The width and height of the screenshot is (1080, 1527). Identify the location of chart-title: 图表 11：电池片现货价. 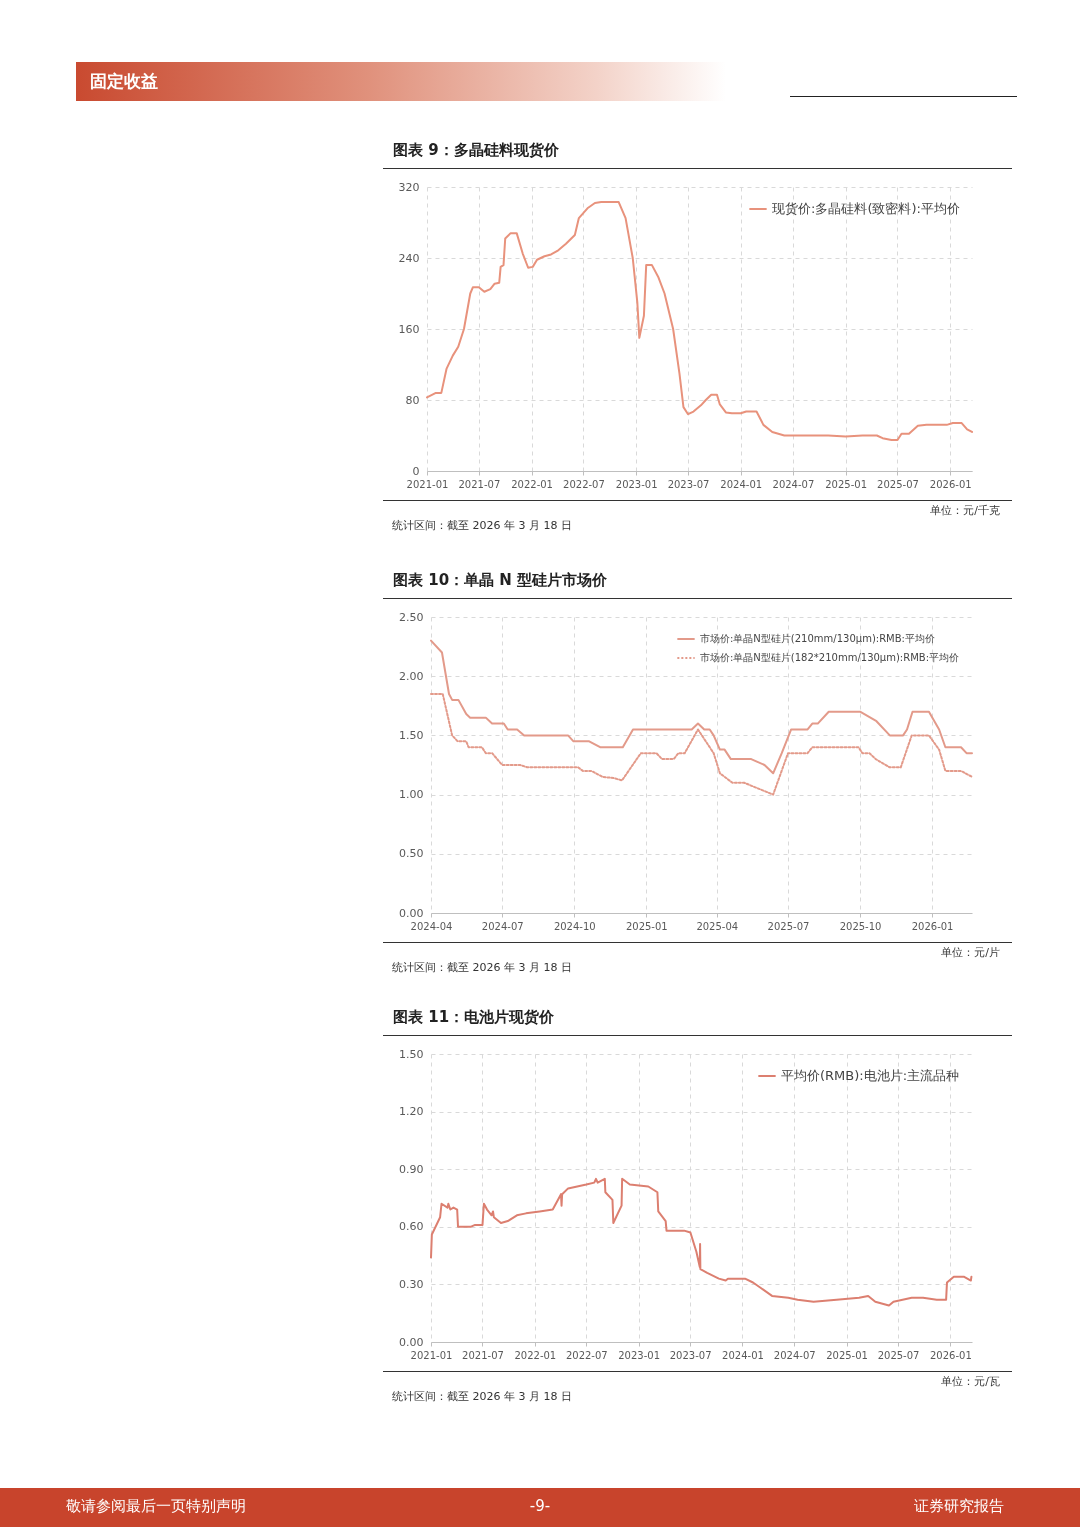
(474, 1017).